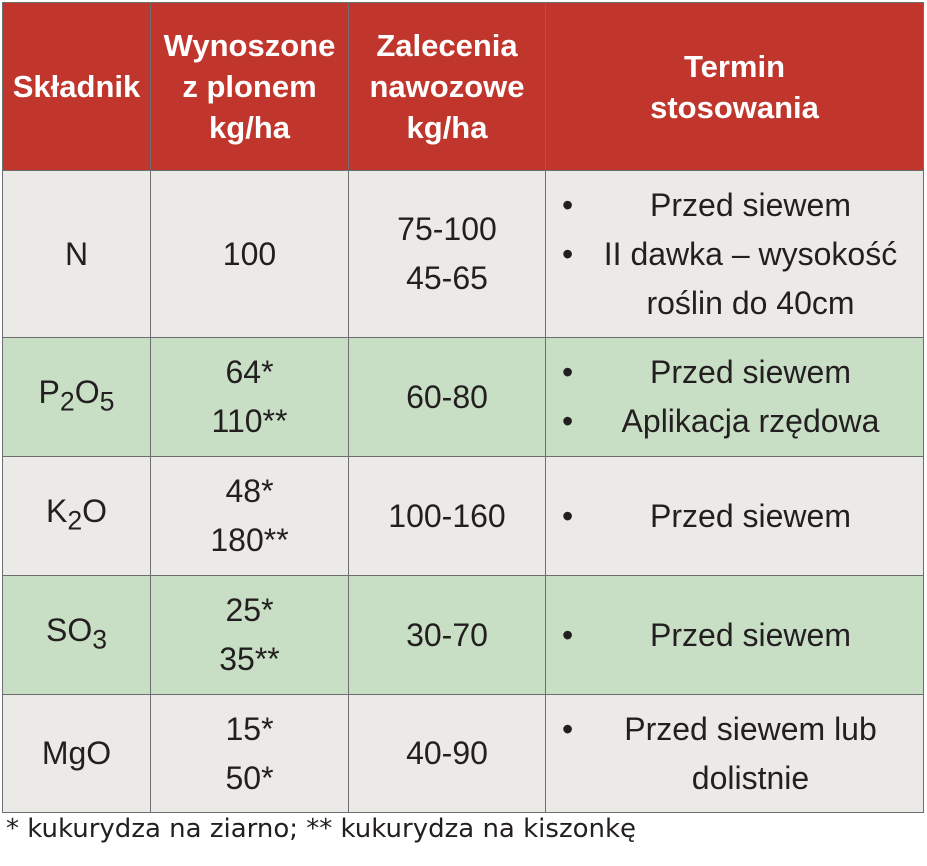 This screenshot has height=866, width=927. Describe the element at coordinates (249, 86) in the screenshot. I see `header-removed: Wynoszone z plonem kg/ha` at that location.